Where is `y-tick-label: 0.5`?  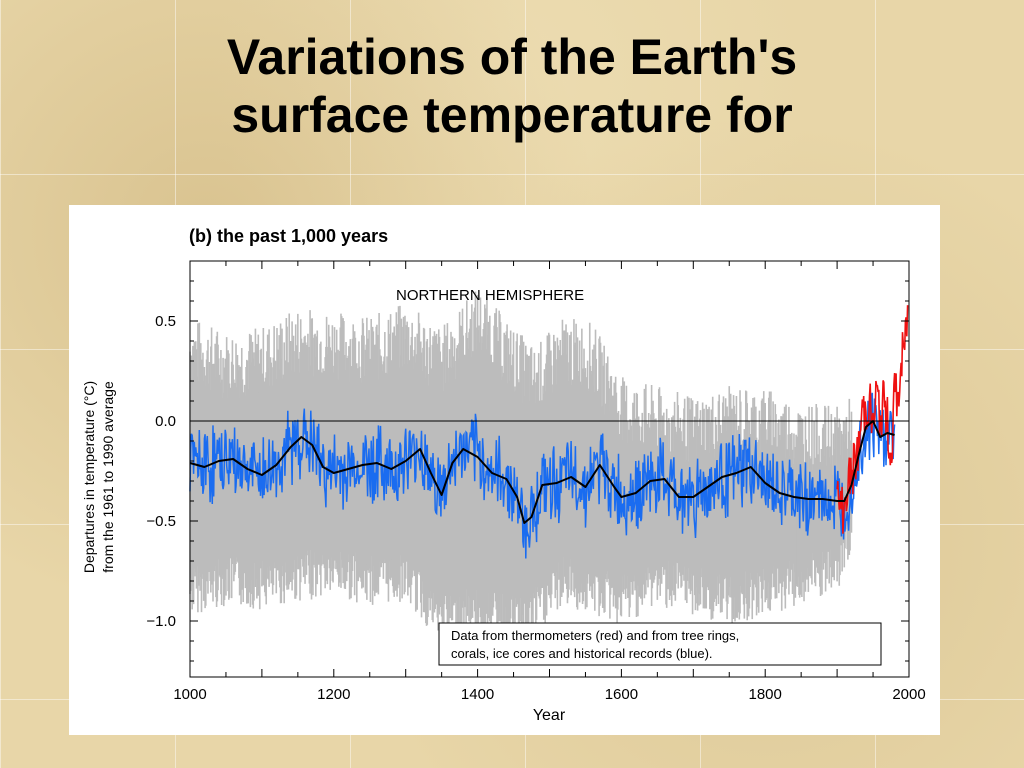 y-tick-label: 0.5 is located at coordinates (165, 321).